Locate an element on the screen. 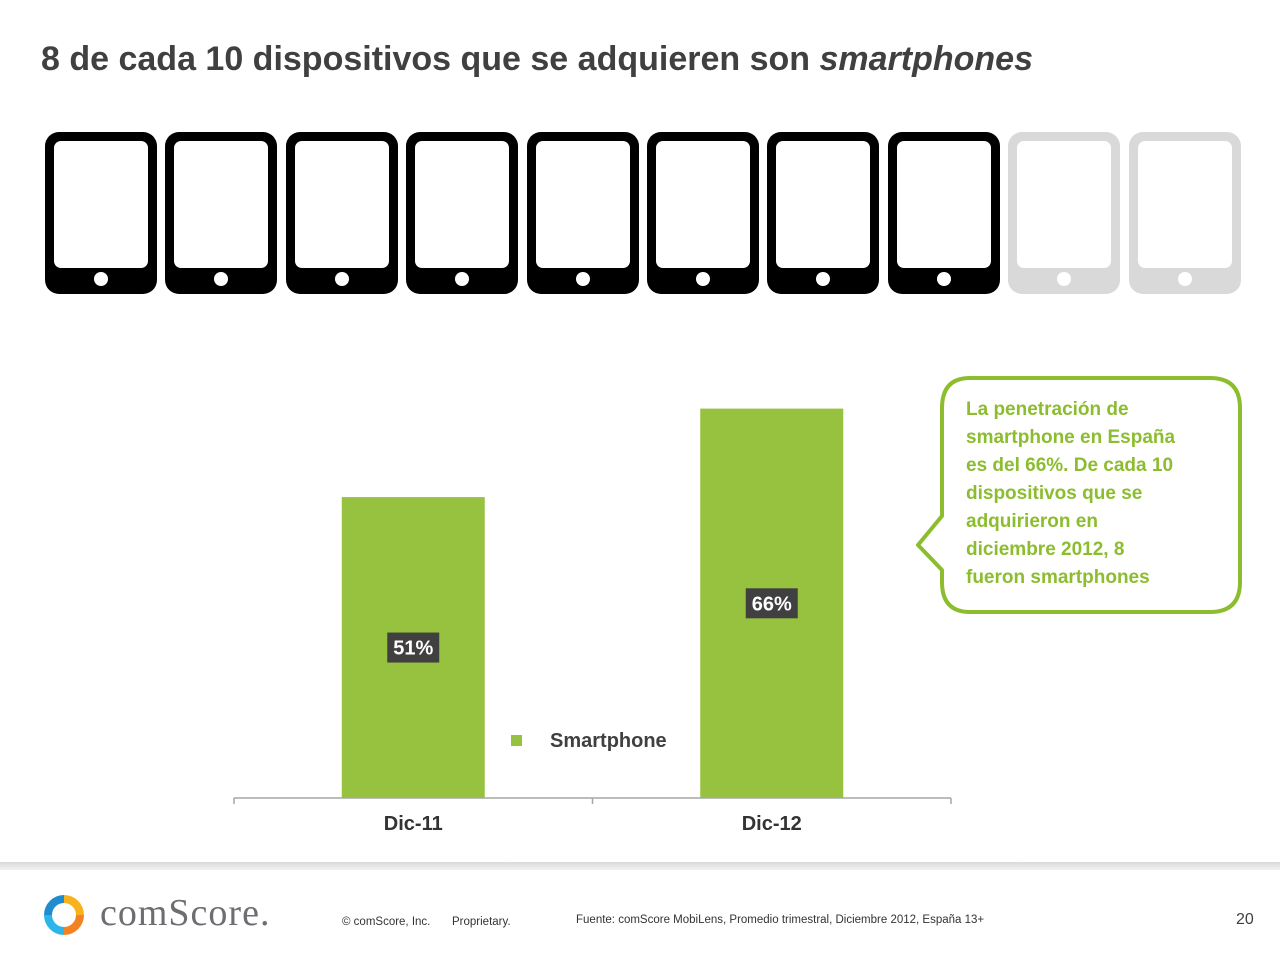  callout-line-2: smartphone en España is located at coordinates (1071, 437).